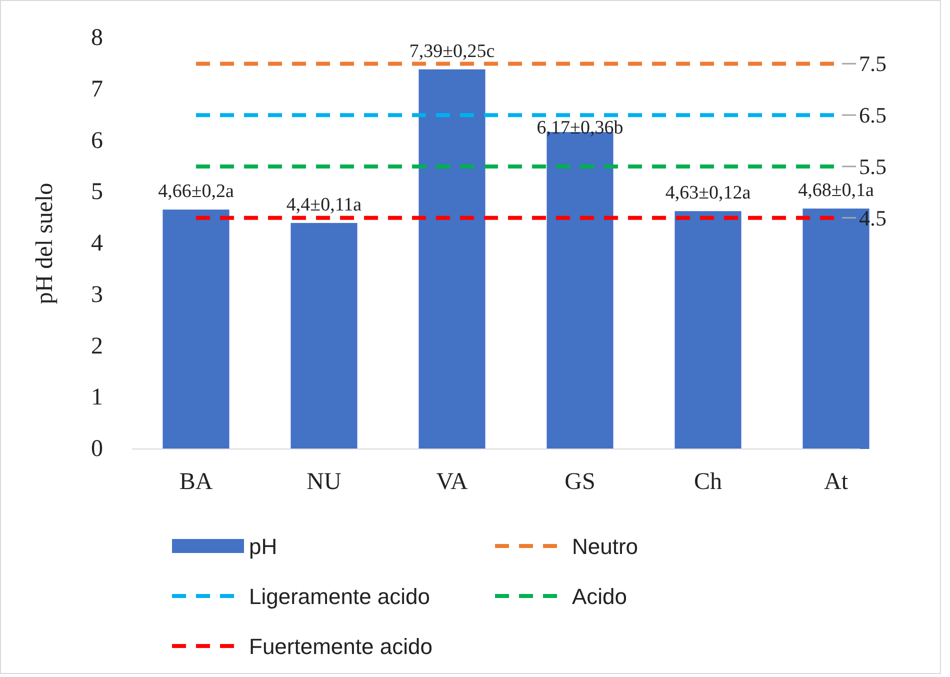 This screenshot has height=677, width=950. Describe the element at coordinates (872, 115) in the screenshot. I see `data-label: 6.5` at that location.